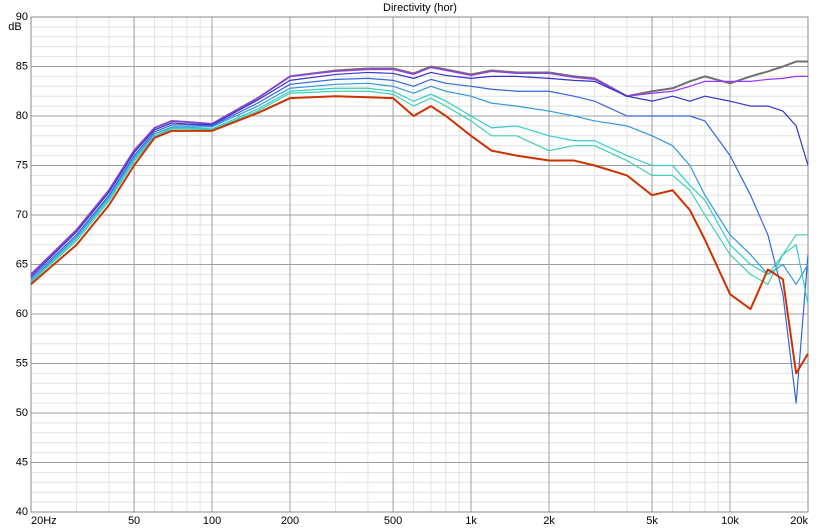  Describe the element at coordinates (22, 413) in the screenshot. I see `y-tick-label: 50` at that location.